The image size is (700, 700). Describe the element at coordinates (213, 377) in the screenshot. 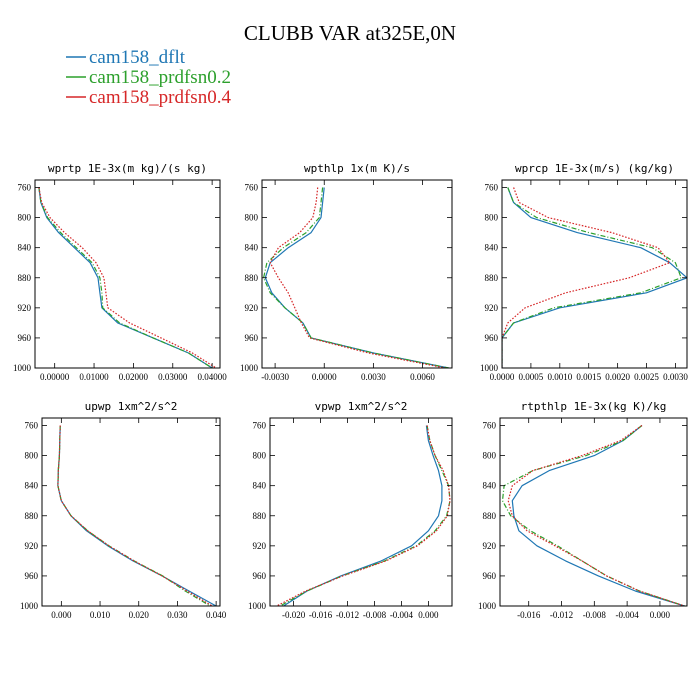

I see `x-tick-label: 0.04000` at that location.